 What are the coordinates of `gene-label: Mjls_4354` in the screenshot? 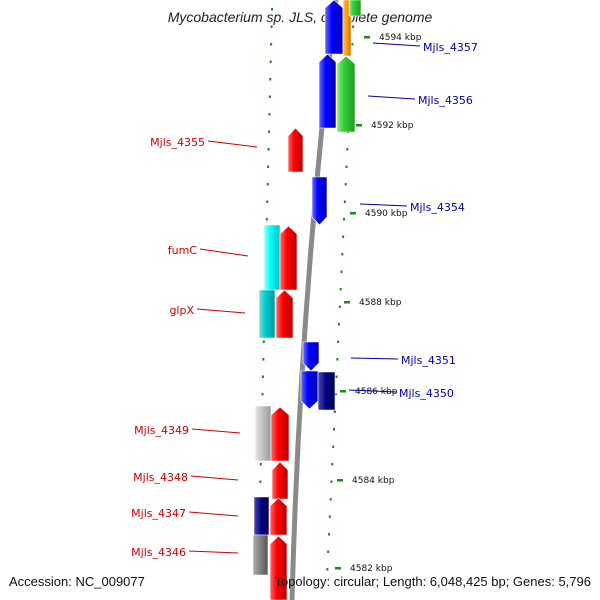 It's located at (437, 207).